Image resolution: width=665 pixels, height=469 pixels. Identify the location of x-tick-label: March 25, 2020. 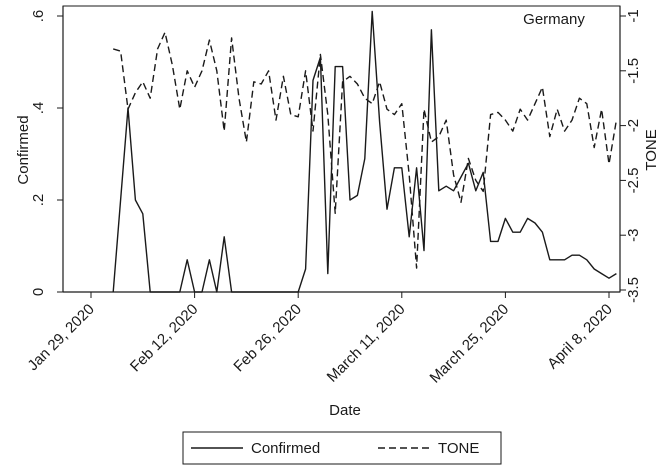
(470, 344).